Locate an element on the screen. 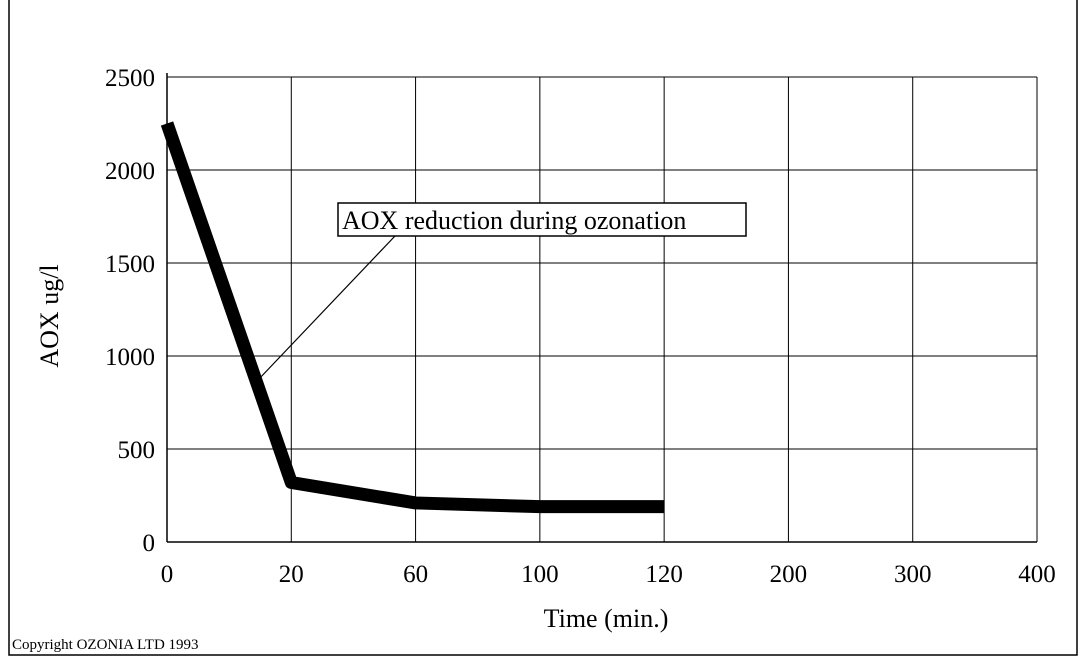 Image resolution: width=1079 pixels, height=661 pixels. y-tick-label: 1000 is located at coordinates (130, 357).